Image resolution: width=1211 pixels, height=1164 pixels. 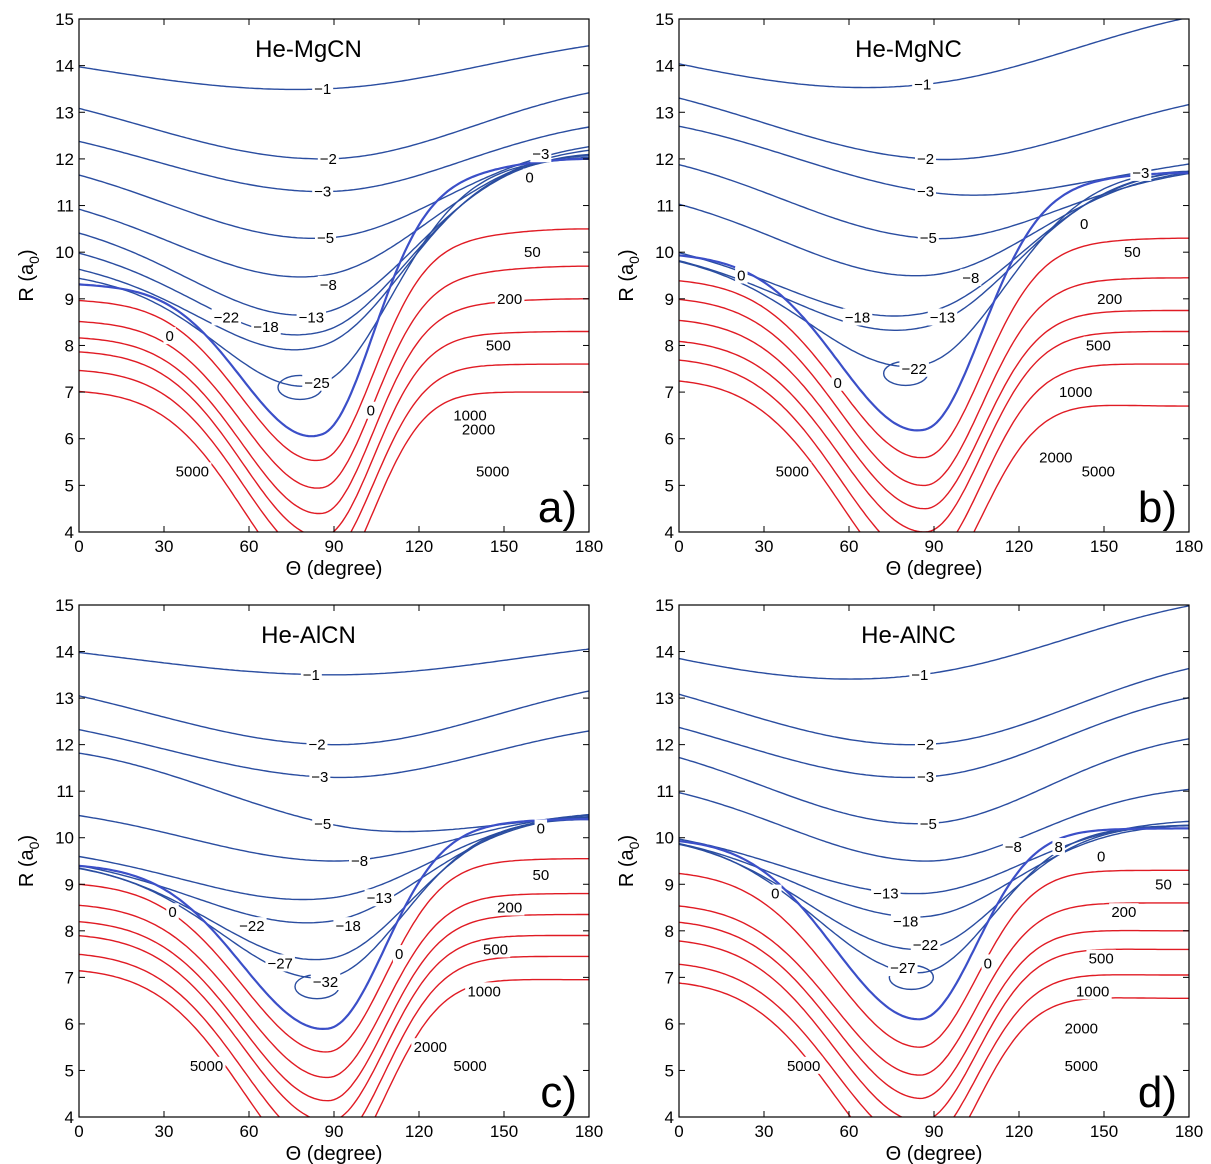 What do you see at coordinates (669, 884) in the screenshot?
I see `y-tick-label: 9` at bounding box center [669, 884].